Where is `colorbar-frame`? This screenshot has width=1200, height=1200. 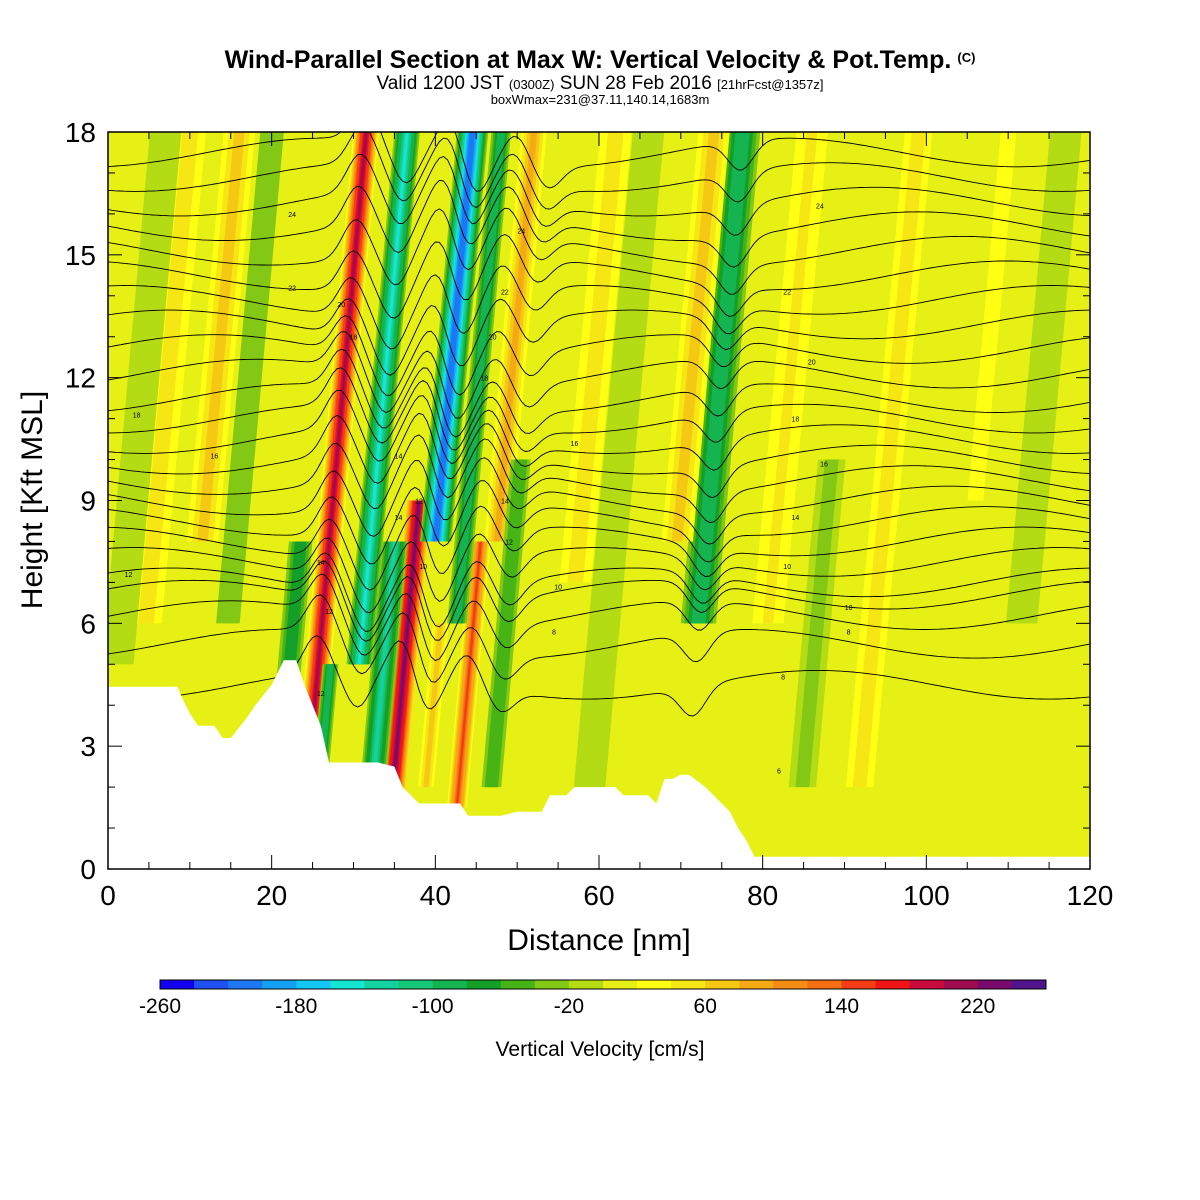 colorbar-frame is located at coordinates (603, 984).